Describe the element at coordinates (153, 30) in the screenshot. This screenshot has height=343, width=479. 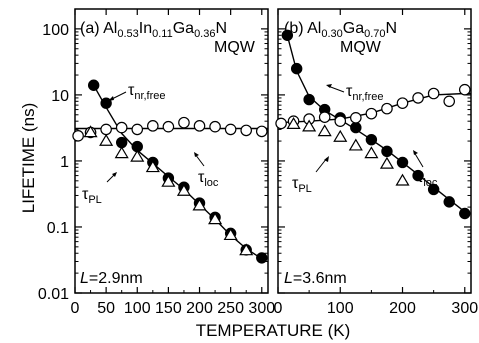
I see `panel-a-title: (a) Al0.53In0.11Ga0.36N` at that location.